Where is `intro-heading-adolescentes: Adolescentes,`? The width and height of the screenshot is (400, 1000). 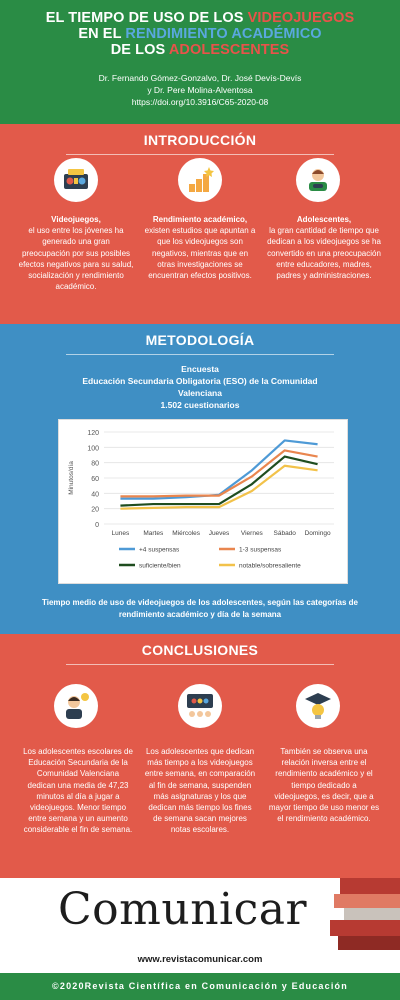 intro-heading-adolescentes: Adolescentes, is located at coordinates (324, 219).